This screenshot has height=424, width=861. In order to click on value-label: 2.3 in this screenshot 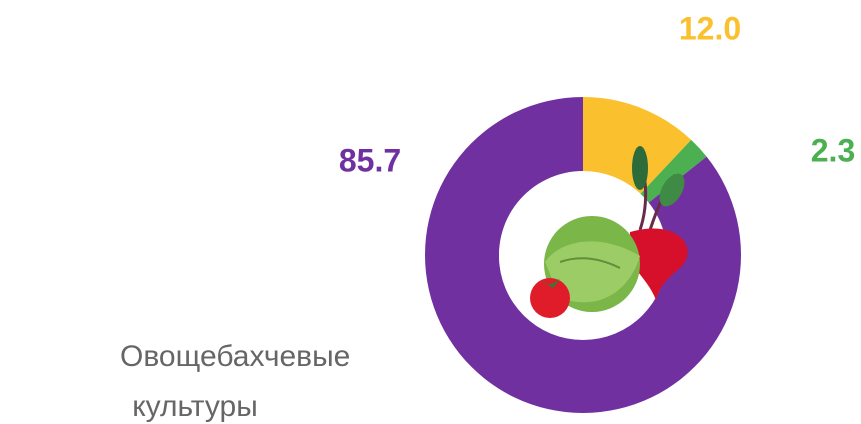, I will do `click(833, 150)`.